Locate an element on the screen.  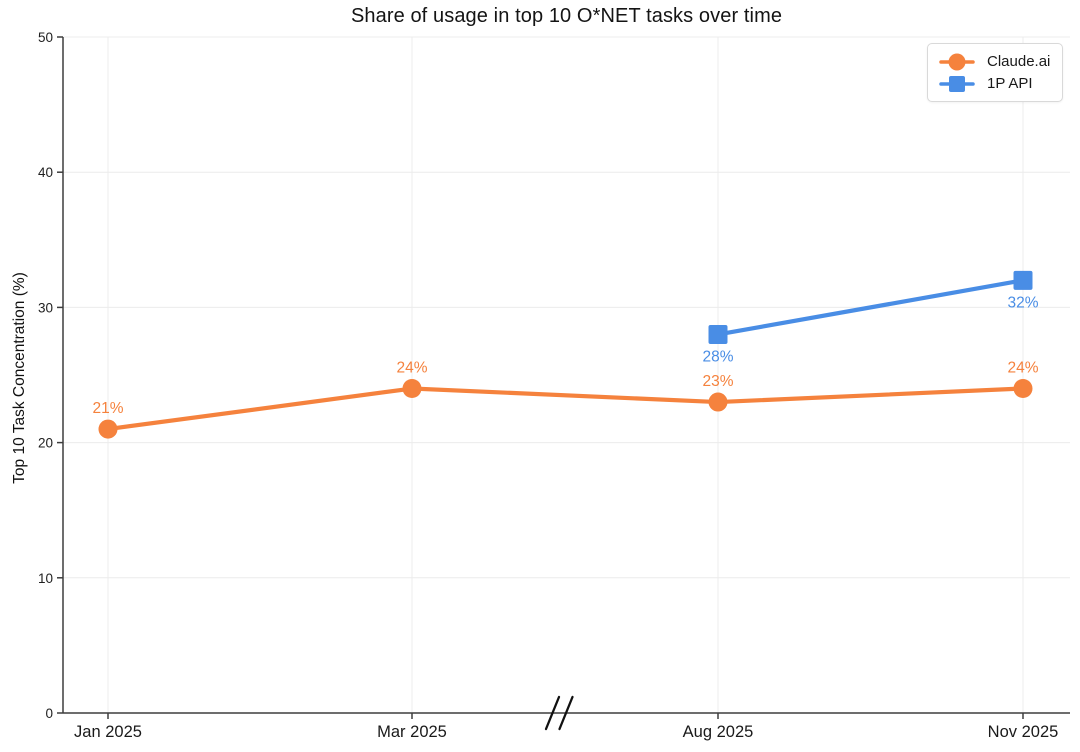
svg-text: Jan 2025 is located at coordinates (108, 732).